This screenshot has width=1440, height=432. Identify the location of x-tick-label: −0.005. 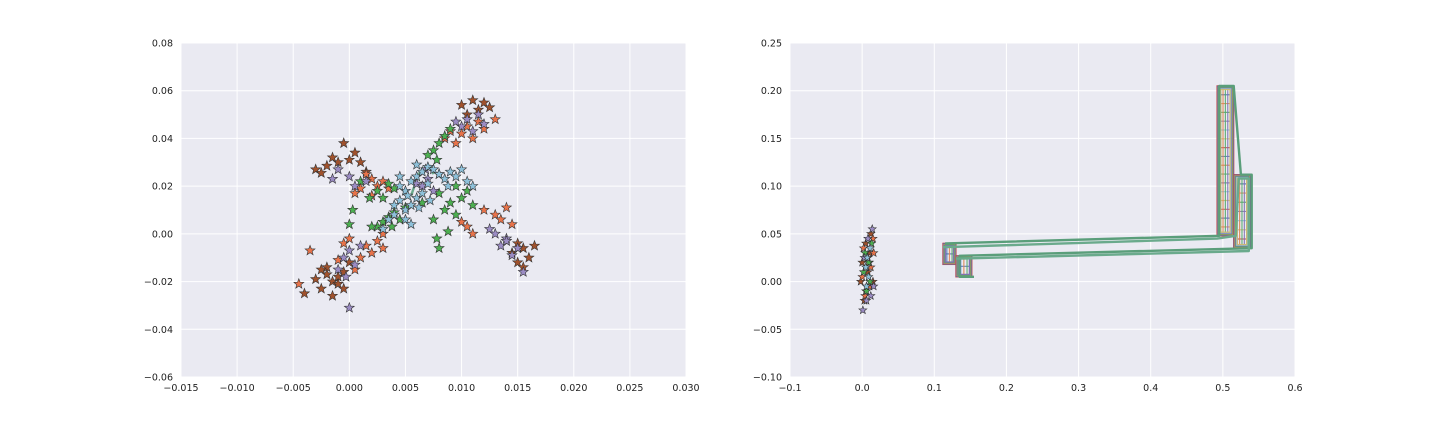
(293, 388).